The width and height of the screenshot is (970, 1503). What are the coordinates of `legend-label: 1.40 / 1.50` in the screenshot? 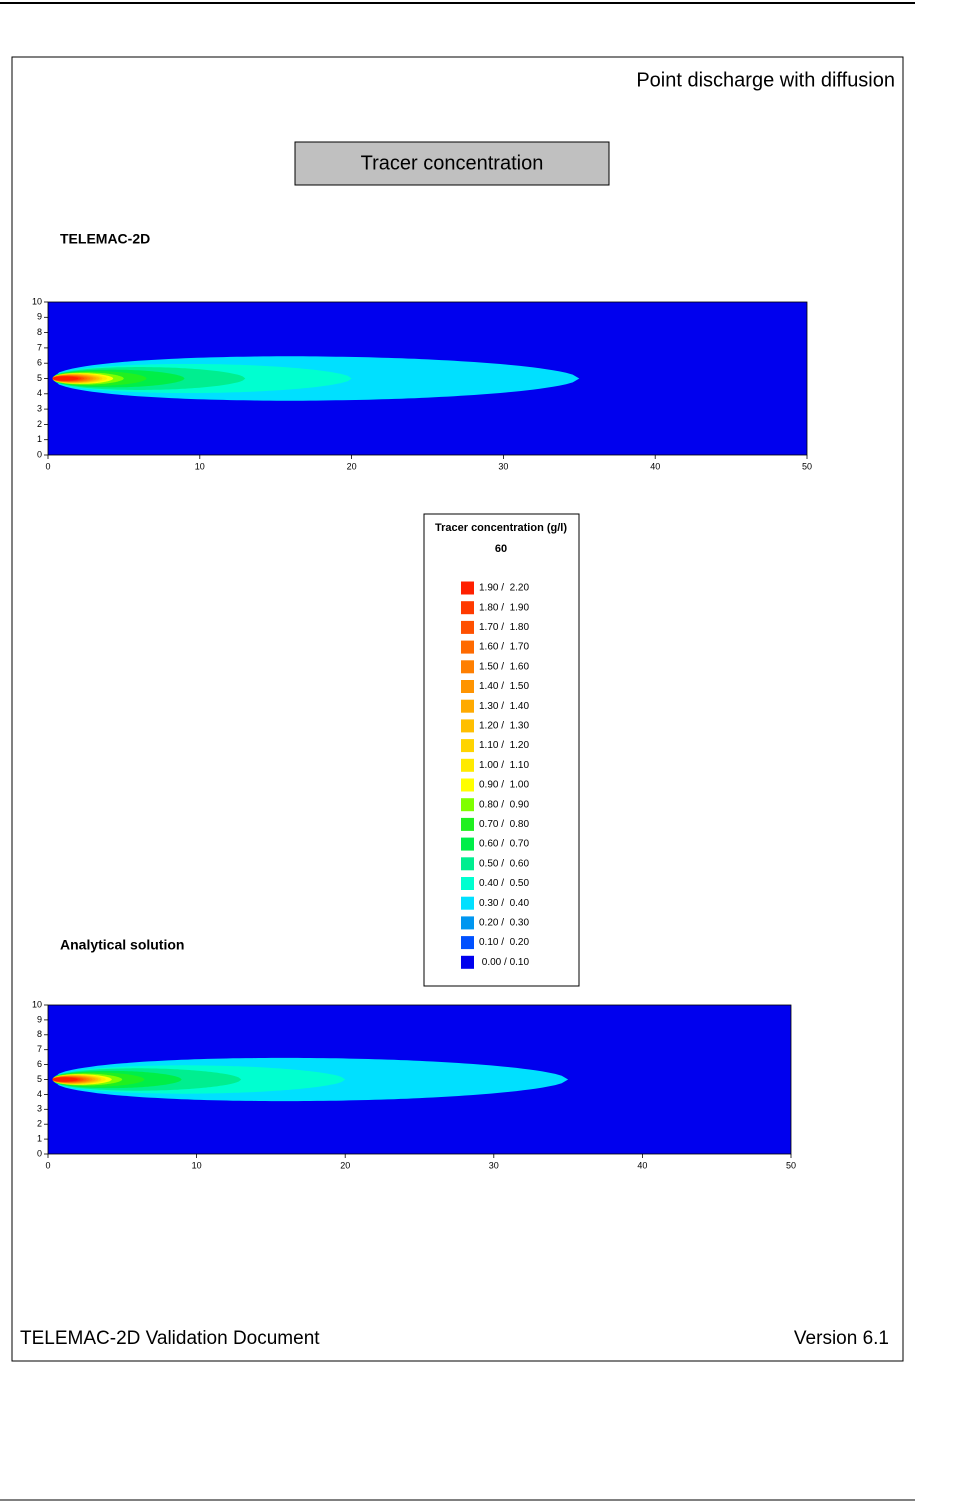 It's located at (504, 686).